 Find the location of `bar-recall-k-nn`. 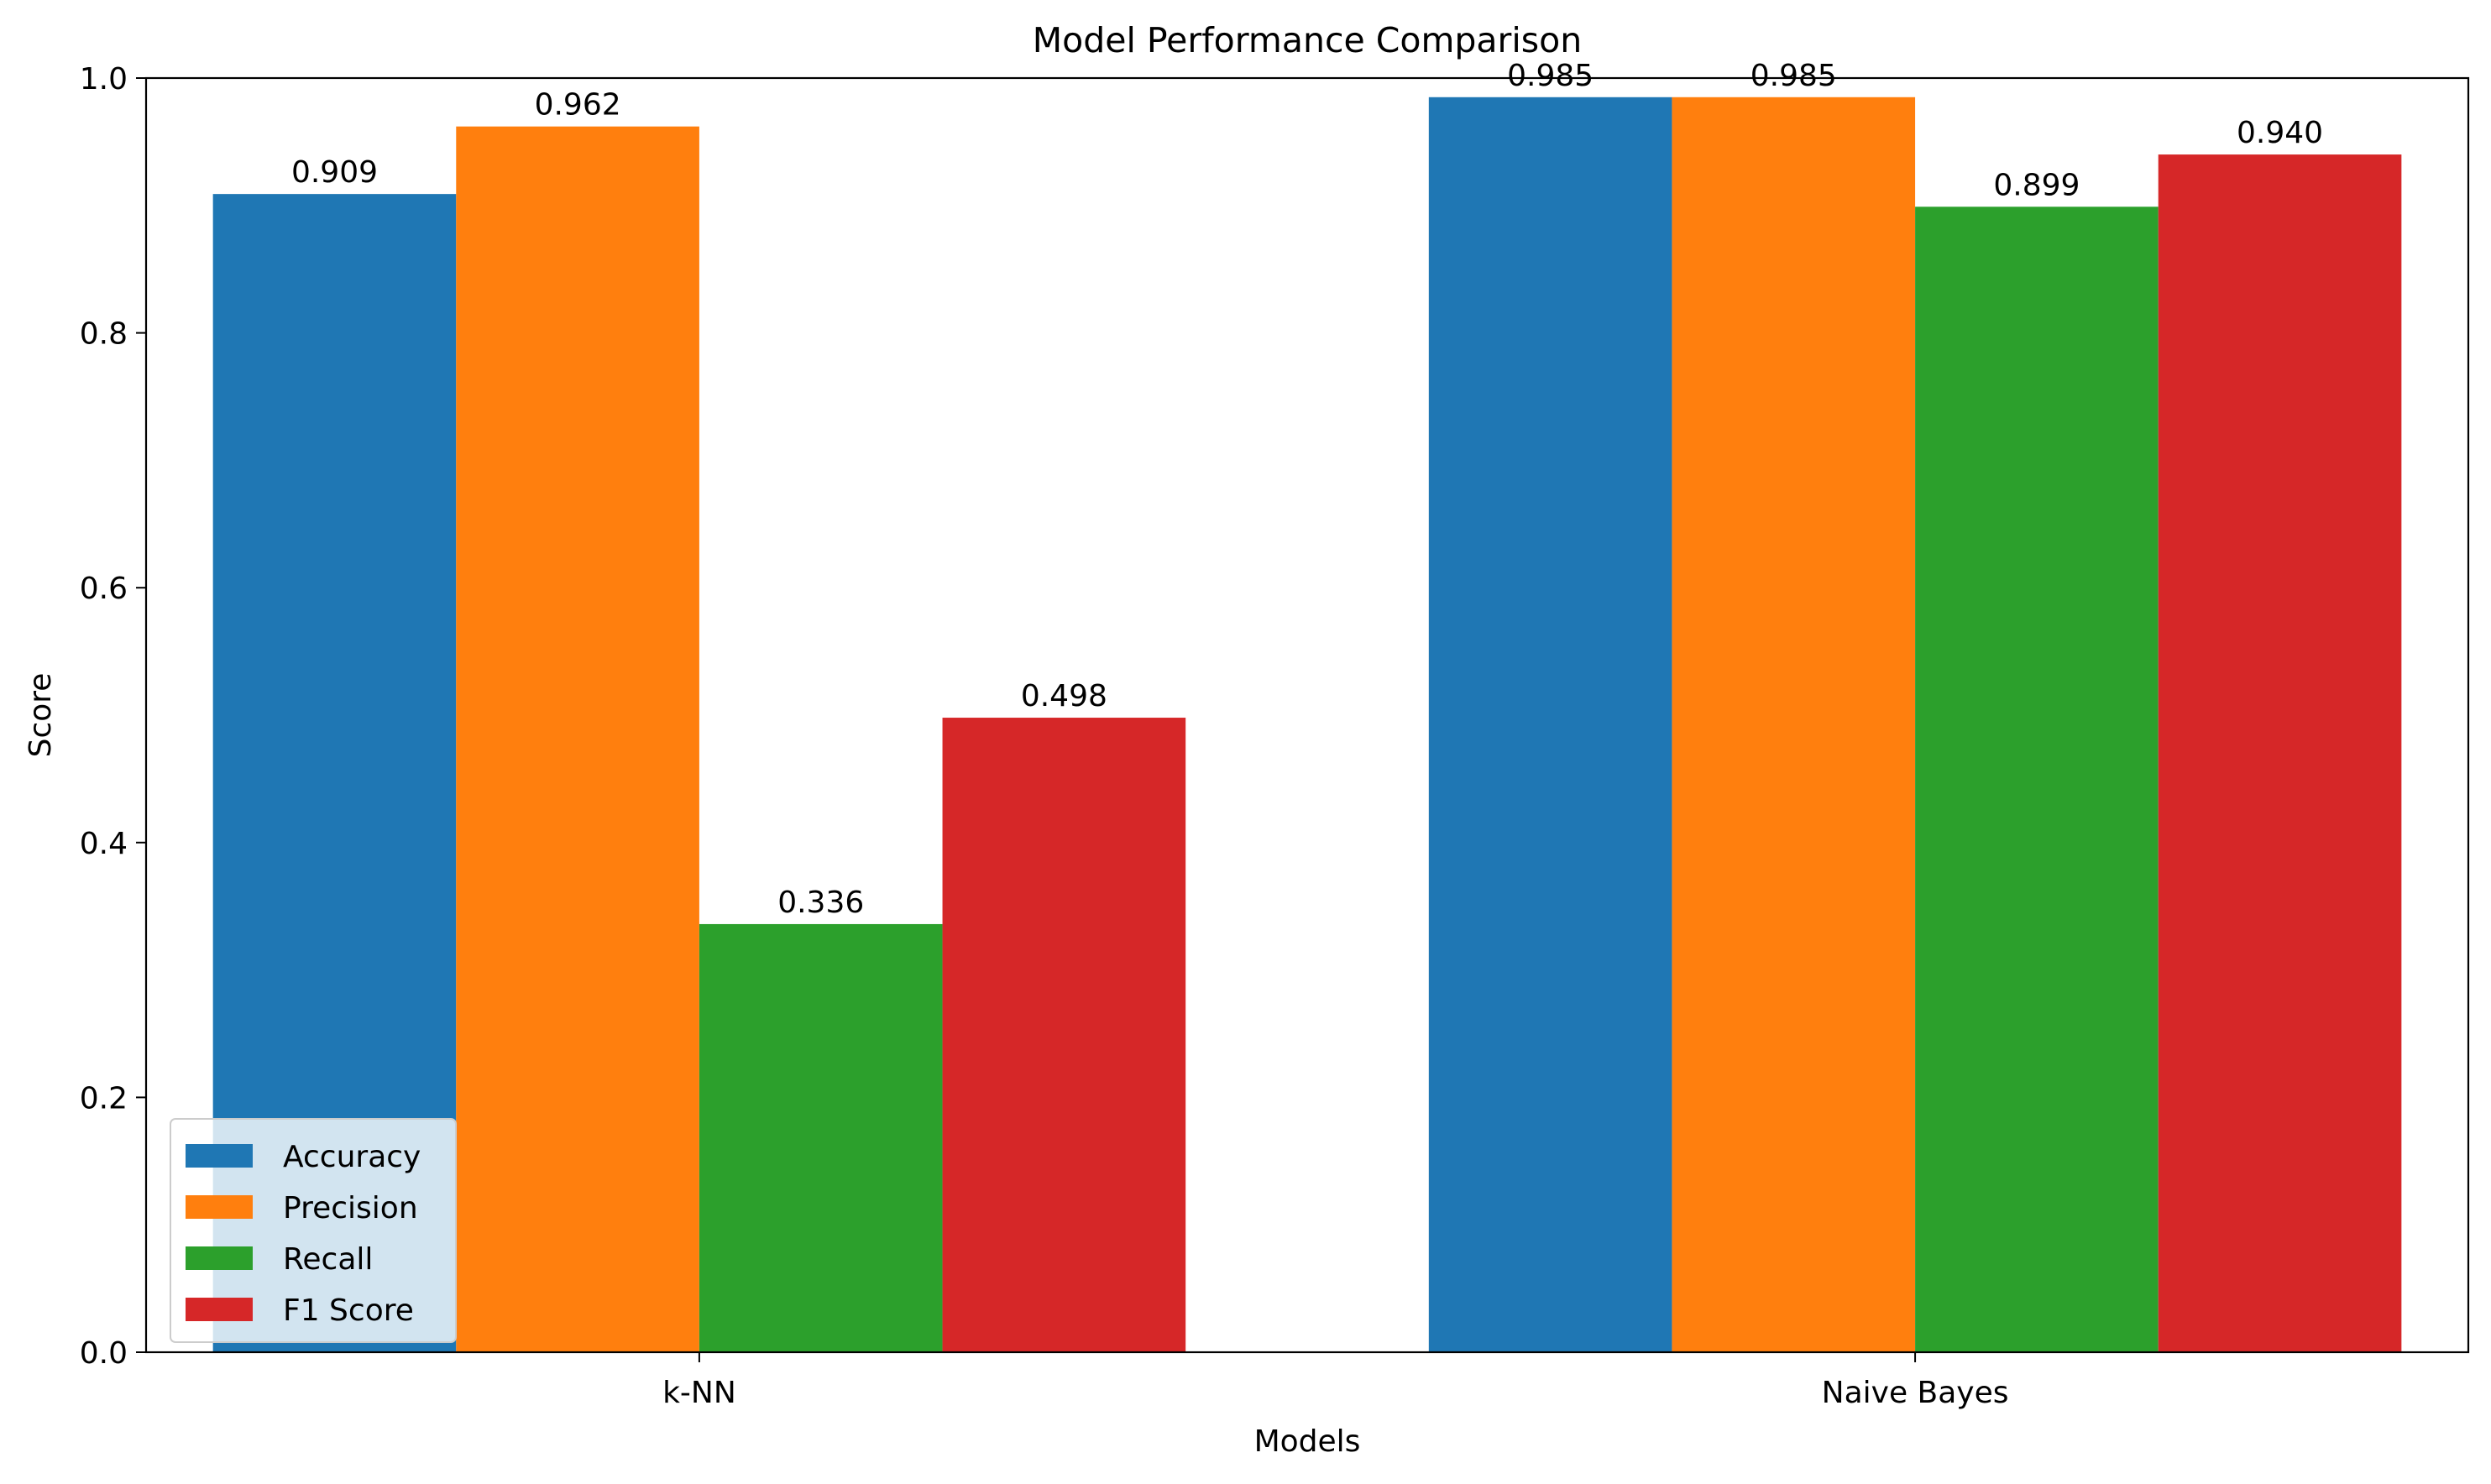

bar-recall-k-nn is located at coordinates (821, 1137).